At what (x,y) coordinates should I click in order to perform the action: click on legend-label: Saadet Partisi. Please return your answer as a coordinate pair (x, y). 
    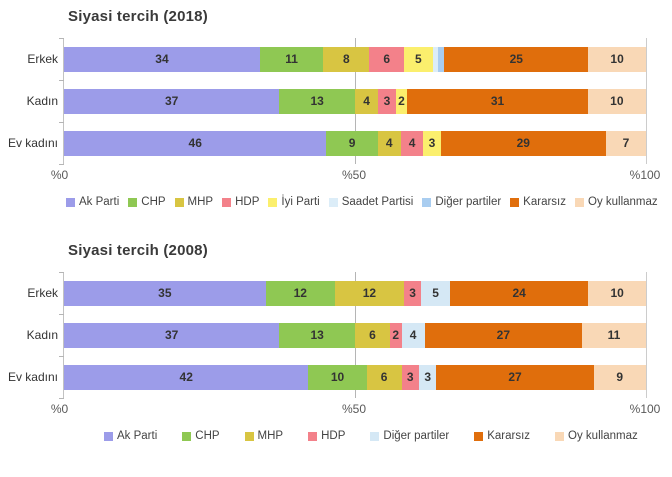
    Looking at the image, I should click on (377, 202).